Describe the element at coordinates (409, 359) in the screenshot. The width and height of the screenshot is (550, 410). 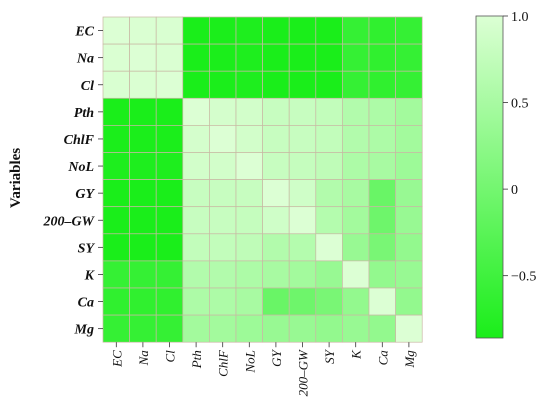
I see `column-label: Mg` at that location.